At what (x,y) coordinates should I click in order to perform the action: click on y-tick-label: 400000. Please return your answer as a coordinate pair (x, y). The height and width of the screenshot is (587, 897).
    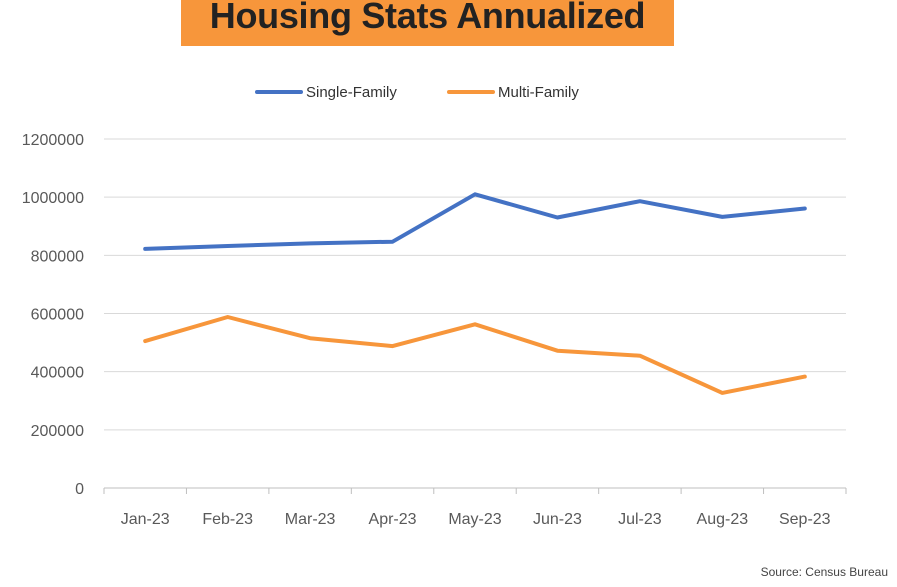
    Looking at the image, I should click on (57, 373).